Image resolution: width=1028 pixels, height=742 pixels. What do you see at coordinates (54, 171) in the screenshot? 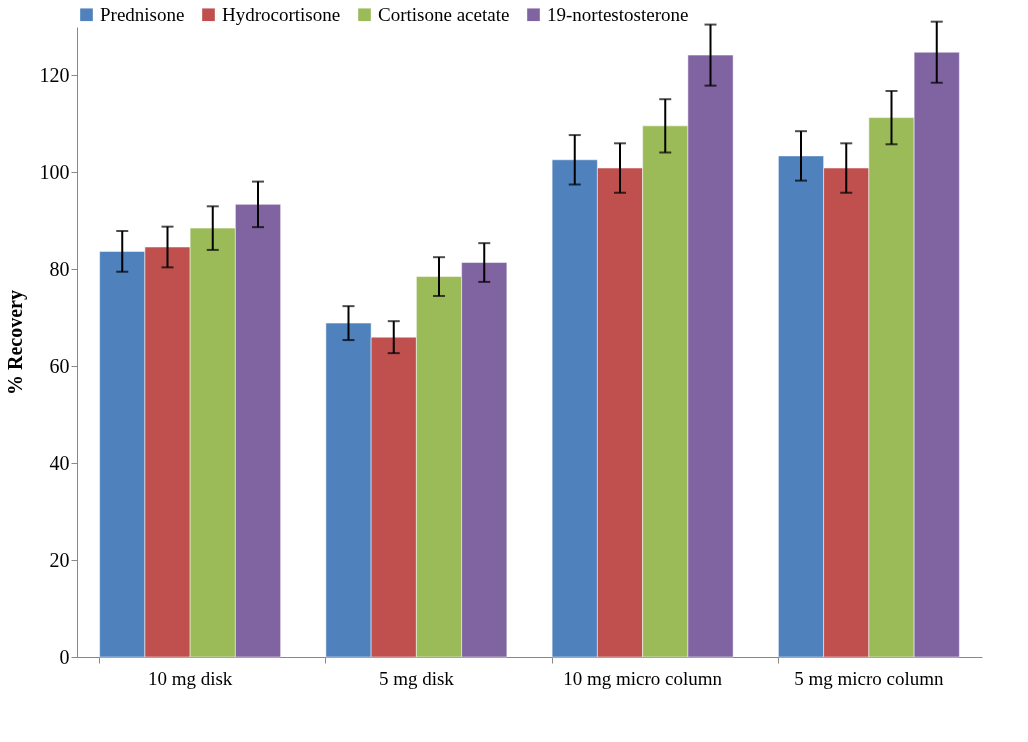
I see `y-tick-label: 100` at bounding box center [54, 171].